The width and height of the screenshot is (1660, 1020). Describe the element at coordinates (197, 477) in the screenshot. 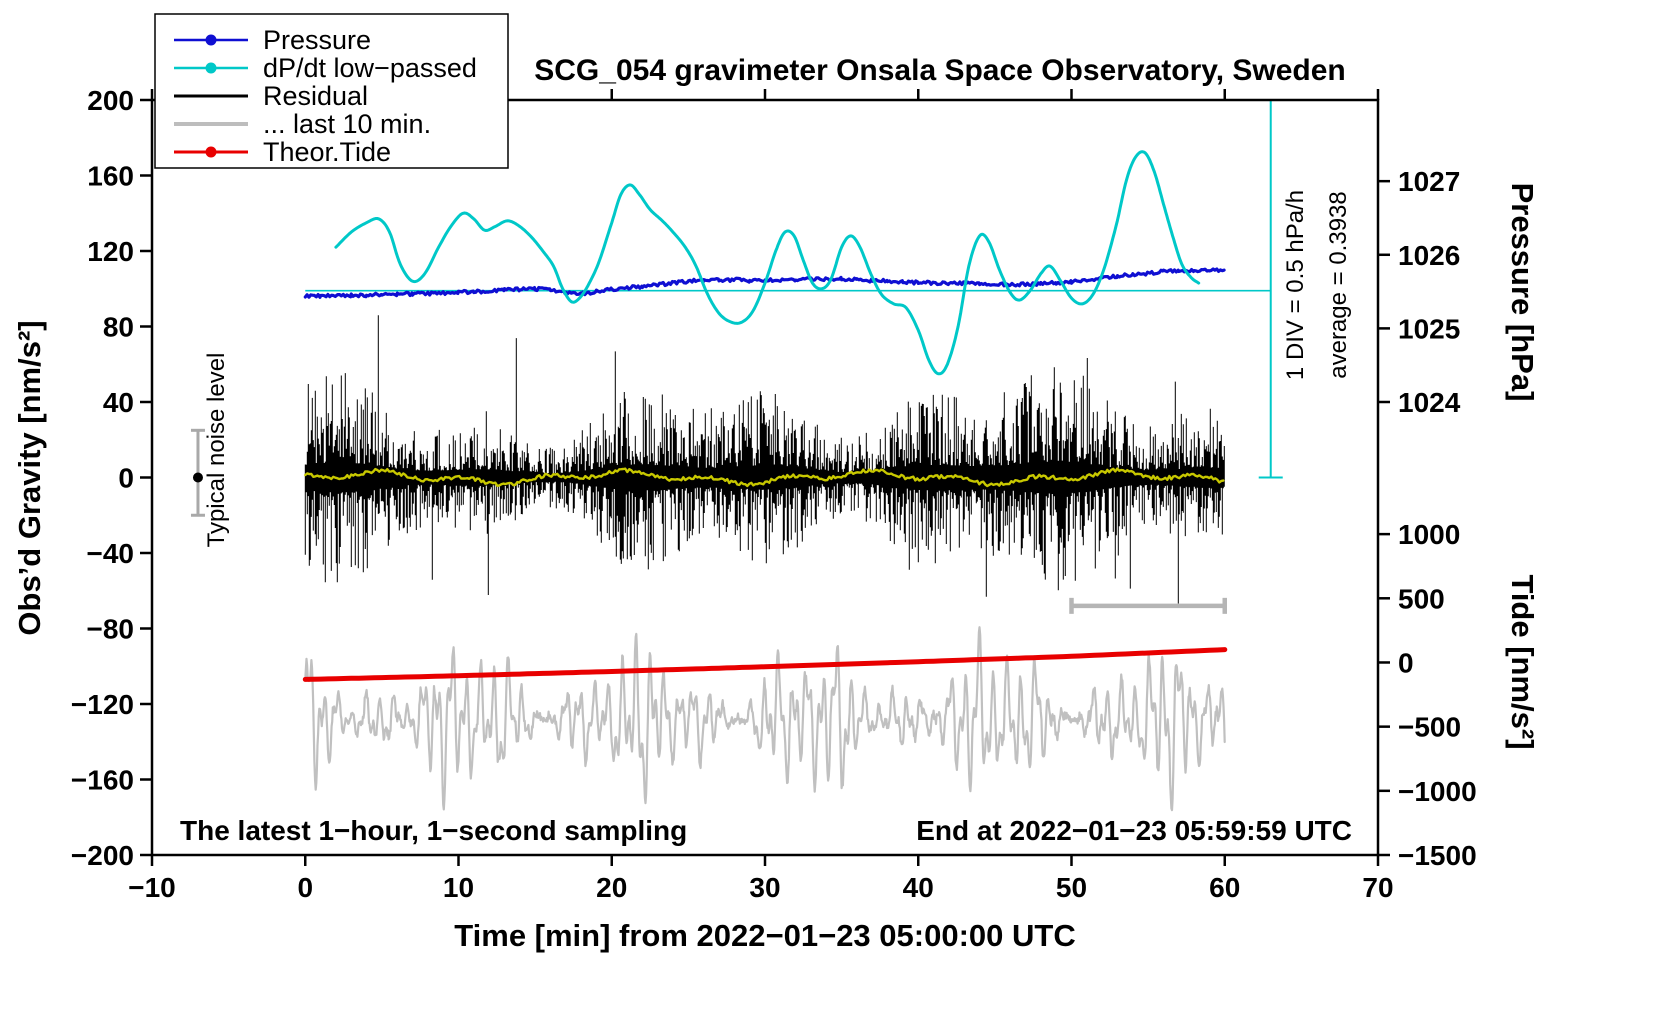

I see `noise-level-dot` at that location.